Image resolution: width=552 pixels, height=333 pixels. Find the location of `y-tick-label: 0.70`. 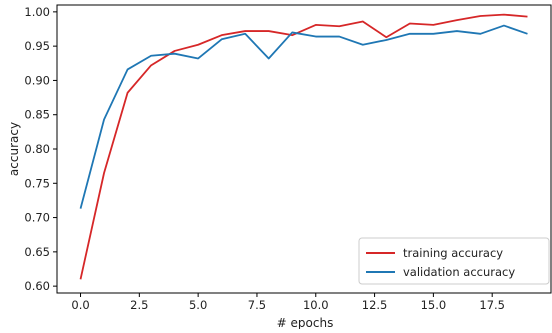

y-tick-label: 0.70 is located at coordinates (37, 218).